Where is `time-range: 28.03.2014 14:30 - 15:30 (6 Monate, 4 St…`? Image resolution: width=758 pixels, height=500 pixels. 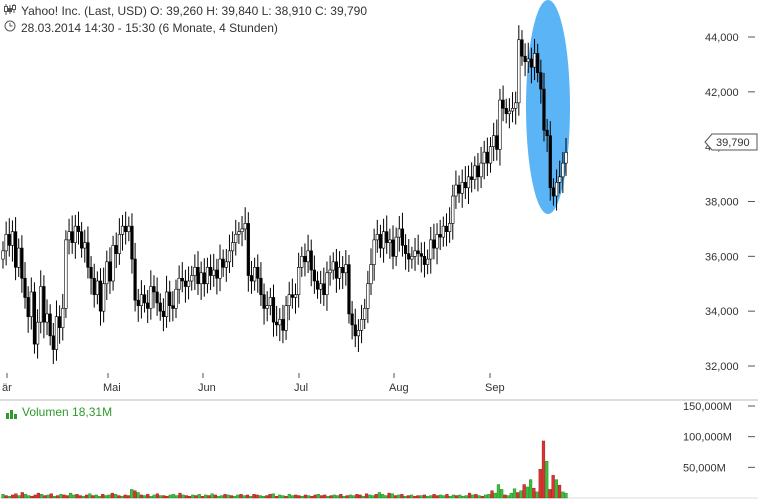
time-range: 28.03.2014 14:30 - 15:30 (6 Monate, 4 St… is located at coordinates (149, 28).